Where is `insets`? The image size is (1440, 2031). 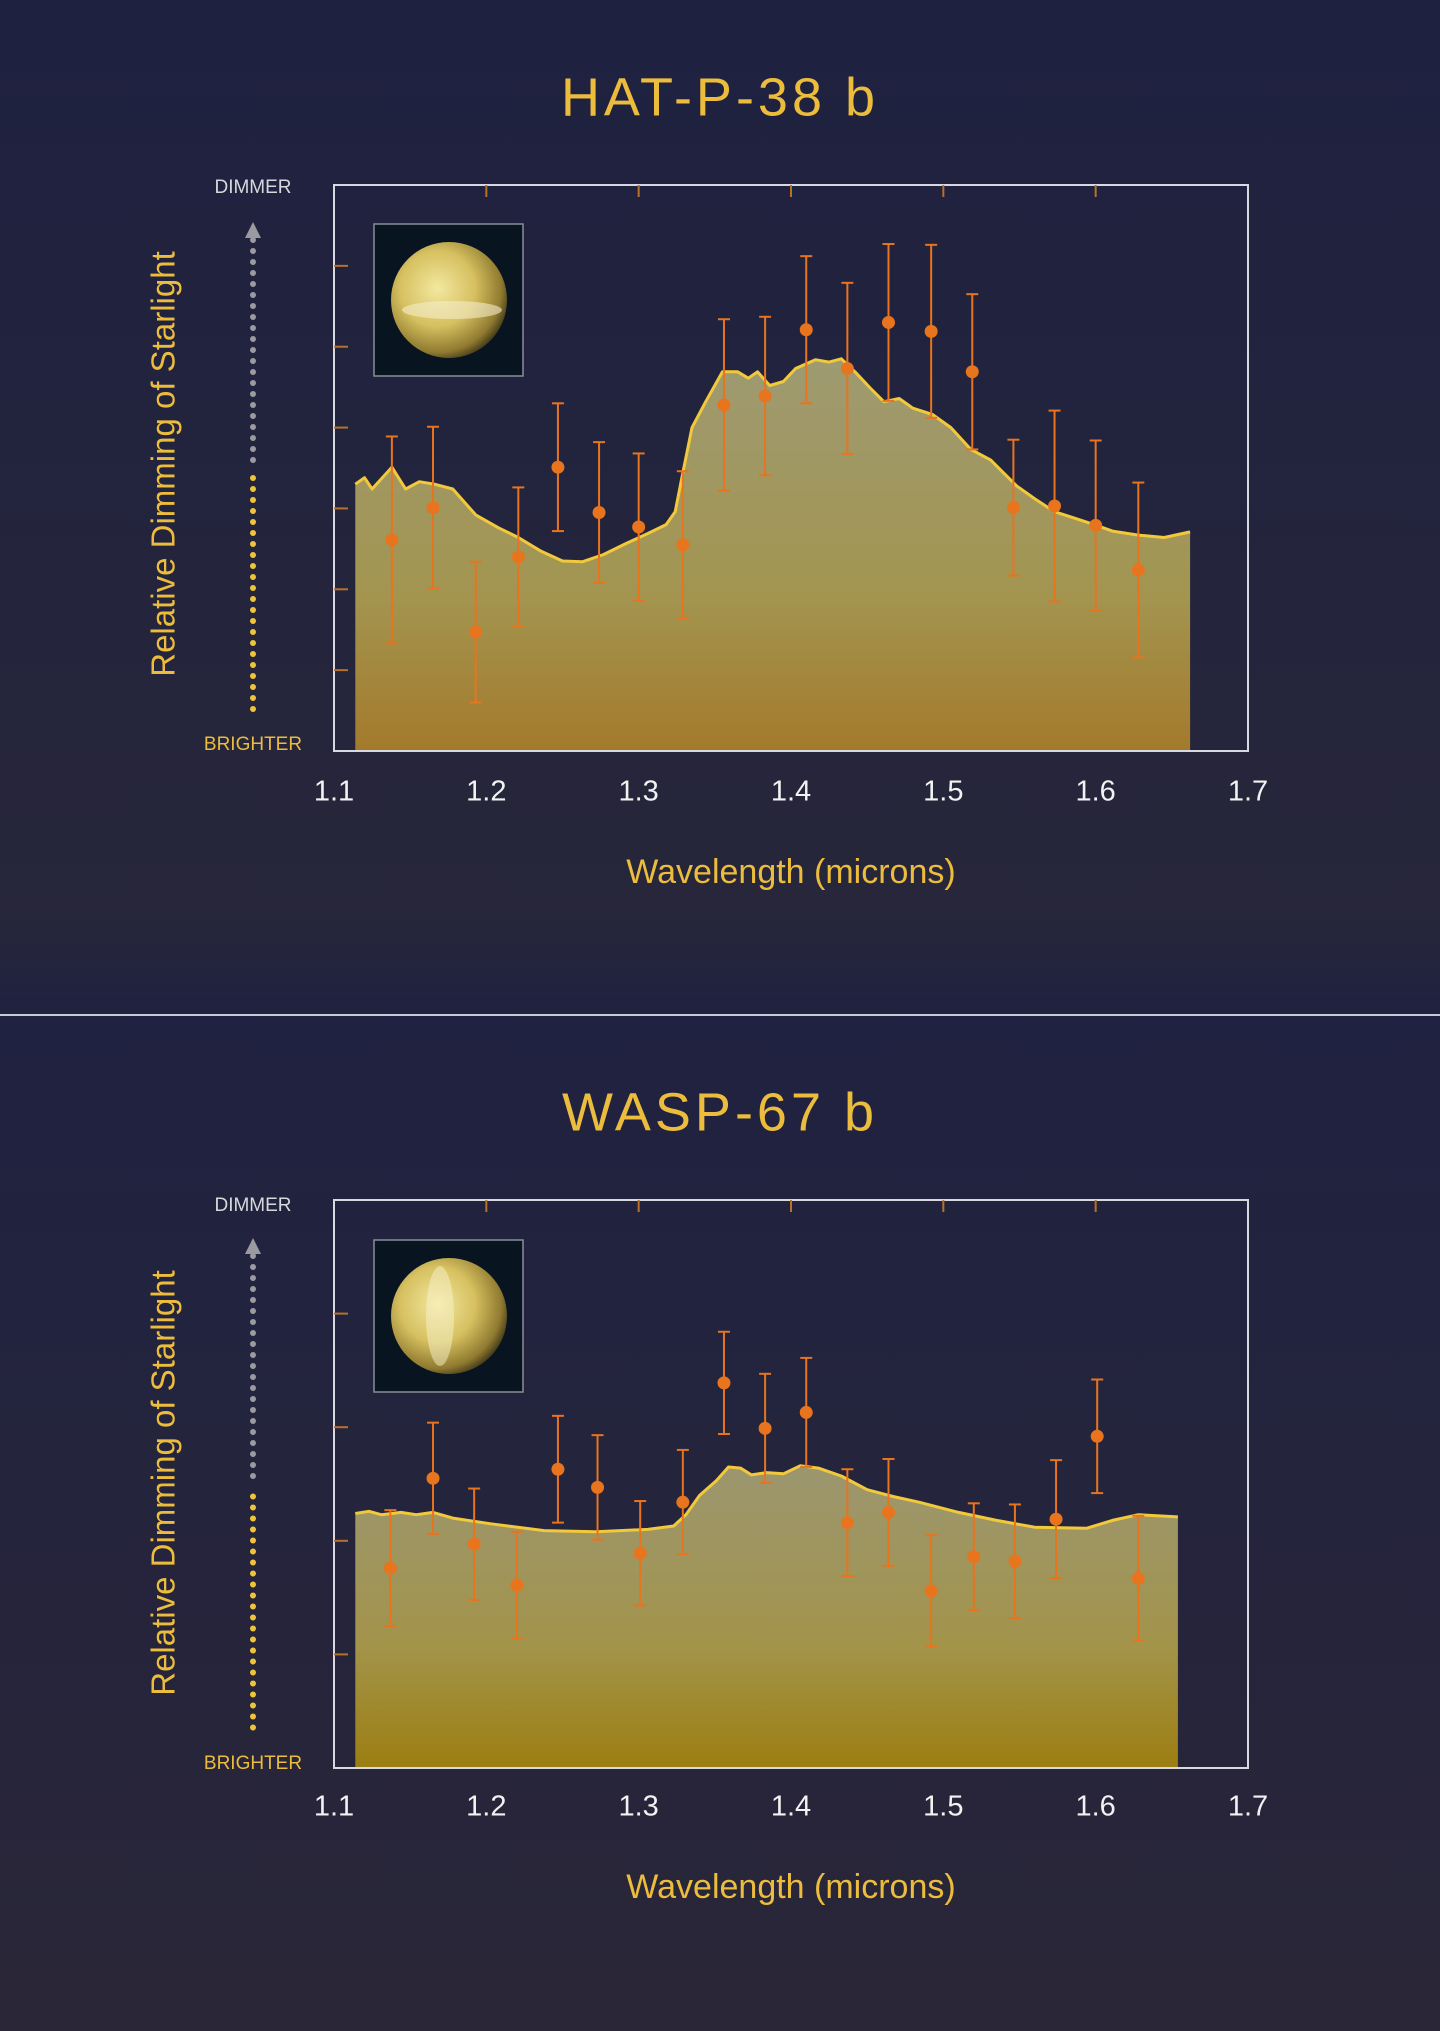
insets is located at coordinates (448, 808).